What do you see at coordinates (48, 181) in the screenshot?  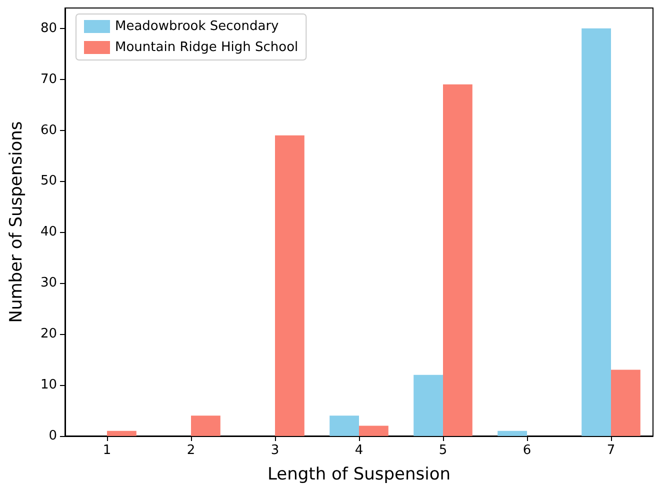 I see `y-tick-label: 50` at bounding box center [48, 181].